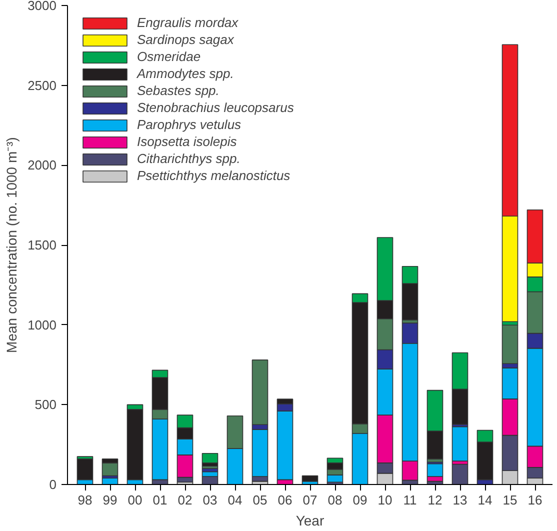  Describe the element at coordinates (185, 500) in the screenshot. I see `x-tick-label: 02` at that location.